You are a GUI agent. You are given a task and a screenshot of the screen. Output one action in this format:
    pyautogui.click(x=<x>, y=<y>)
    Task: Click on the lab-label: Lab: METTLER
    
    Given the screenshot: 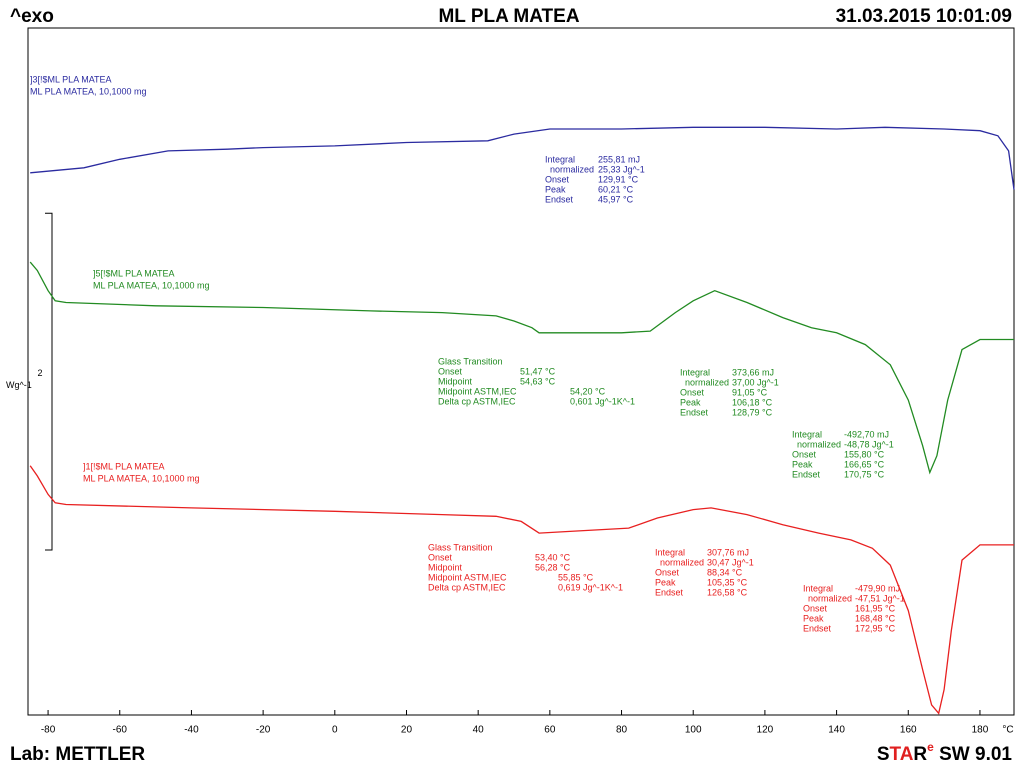 What is the action you would take?
    pyautogui.click(x=77, y=754)
    